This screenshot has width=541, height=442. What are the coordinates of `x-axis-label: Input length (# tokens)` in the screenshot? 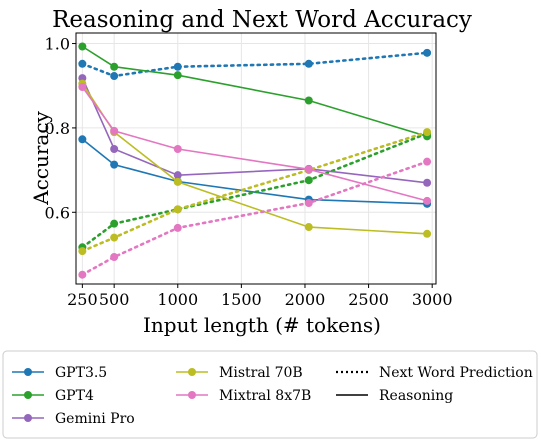 It's located at (262, 325).